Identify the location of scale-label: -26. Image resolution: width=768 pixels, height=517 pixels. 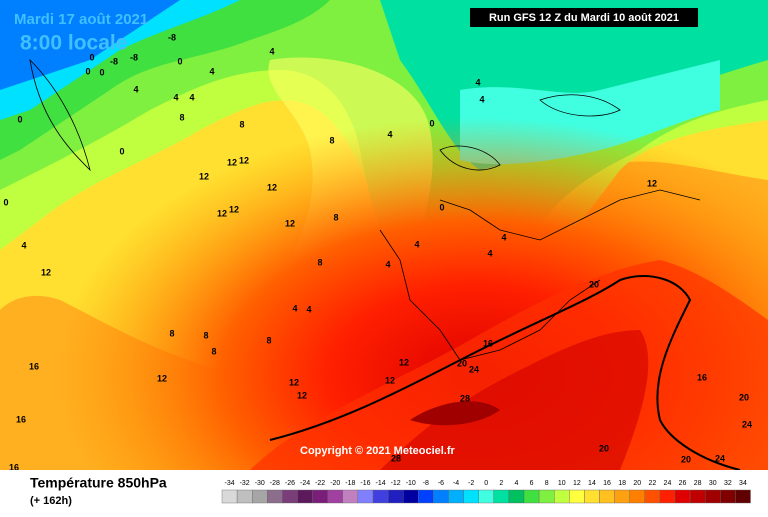
(290, 483).